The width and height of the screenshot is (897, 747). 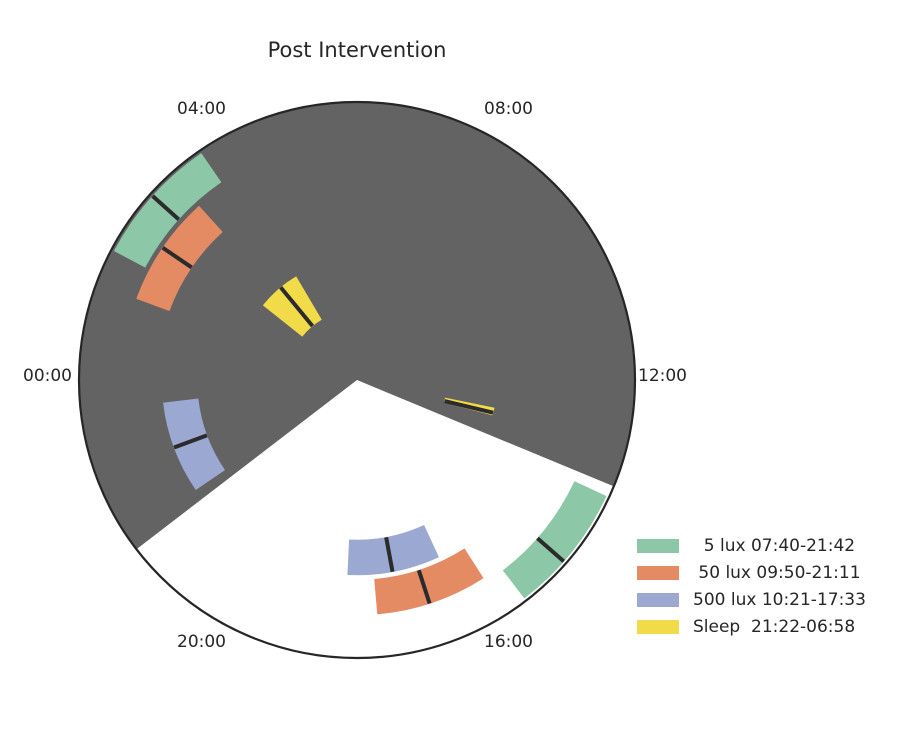 I want to click on legend-label: Sleep 21:22-06:58, so click(x=774, y=626).